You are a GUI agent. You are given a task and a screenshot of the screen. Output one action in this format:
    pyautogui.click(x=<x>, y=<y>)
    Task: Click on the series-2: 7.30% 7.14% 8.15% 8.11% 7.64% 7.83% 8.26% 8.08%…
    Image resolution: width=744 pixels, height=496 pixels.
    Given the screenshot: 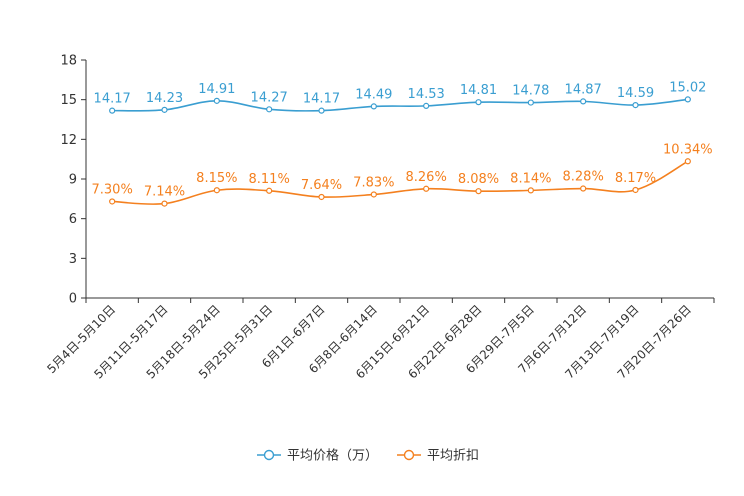 What is the action you would take?
    pyautogui.click(x=402, y=174)
    